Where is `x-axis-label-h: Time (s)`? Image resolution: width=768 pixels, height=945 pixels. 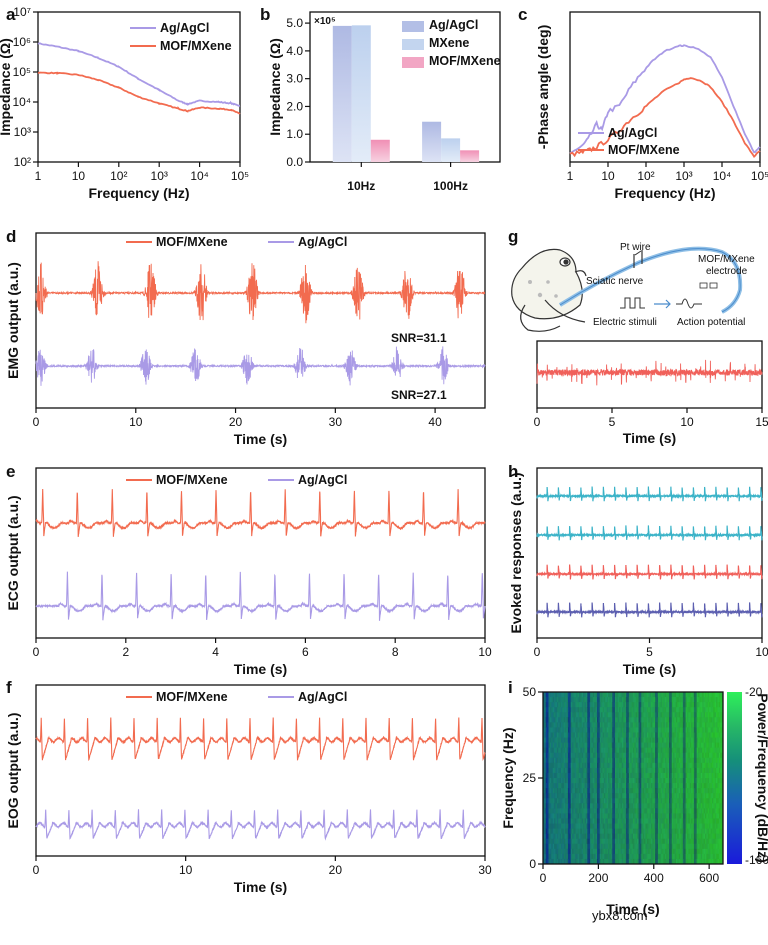 x-axis-label-h: Time (s) is located at coordinates (649, 669).